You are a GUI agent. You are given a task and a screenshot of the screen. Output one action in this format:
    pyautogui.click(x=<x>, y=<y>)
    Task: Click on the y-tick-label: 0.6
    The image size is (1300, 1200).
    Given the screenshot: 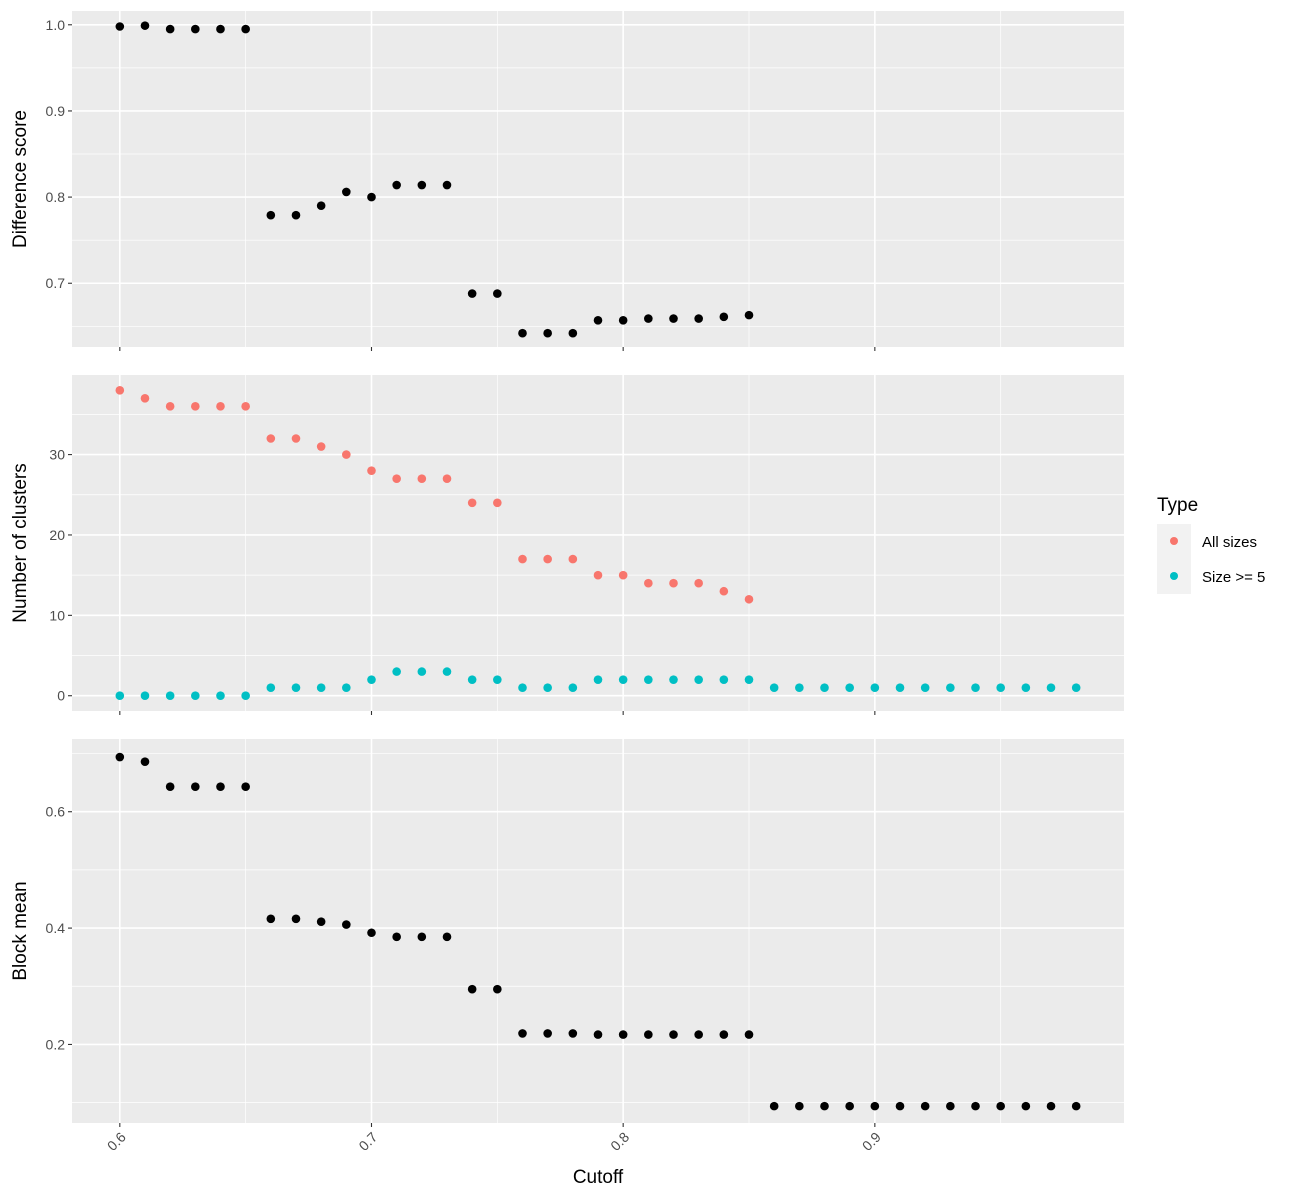 What is the action you would take?
    pyautogui.click(x=56, y=812)
    